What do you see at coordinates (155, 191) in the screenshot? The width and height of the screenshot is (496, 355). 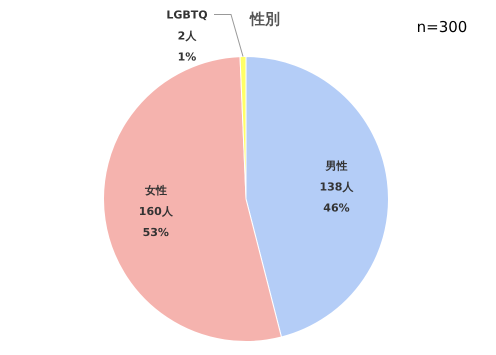 I see `slice-label: 女性` at bounding box center [155, 191].